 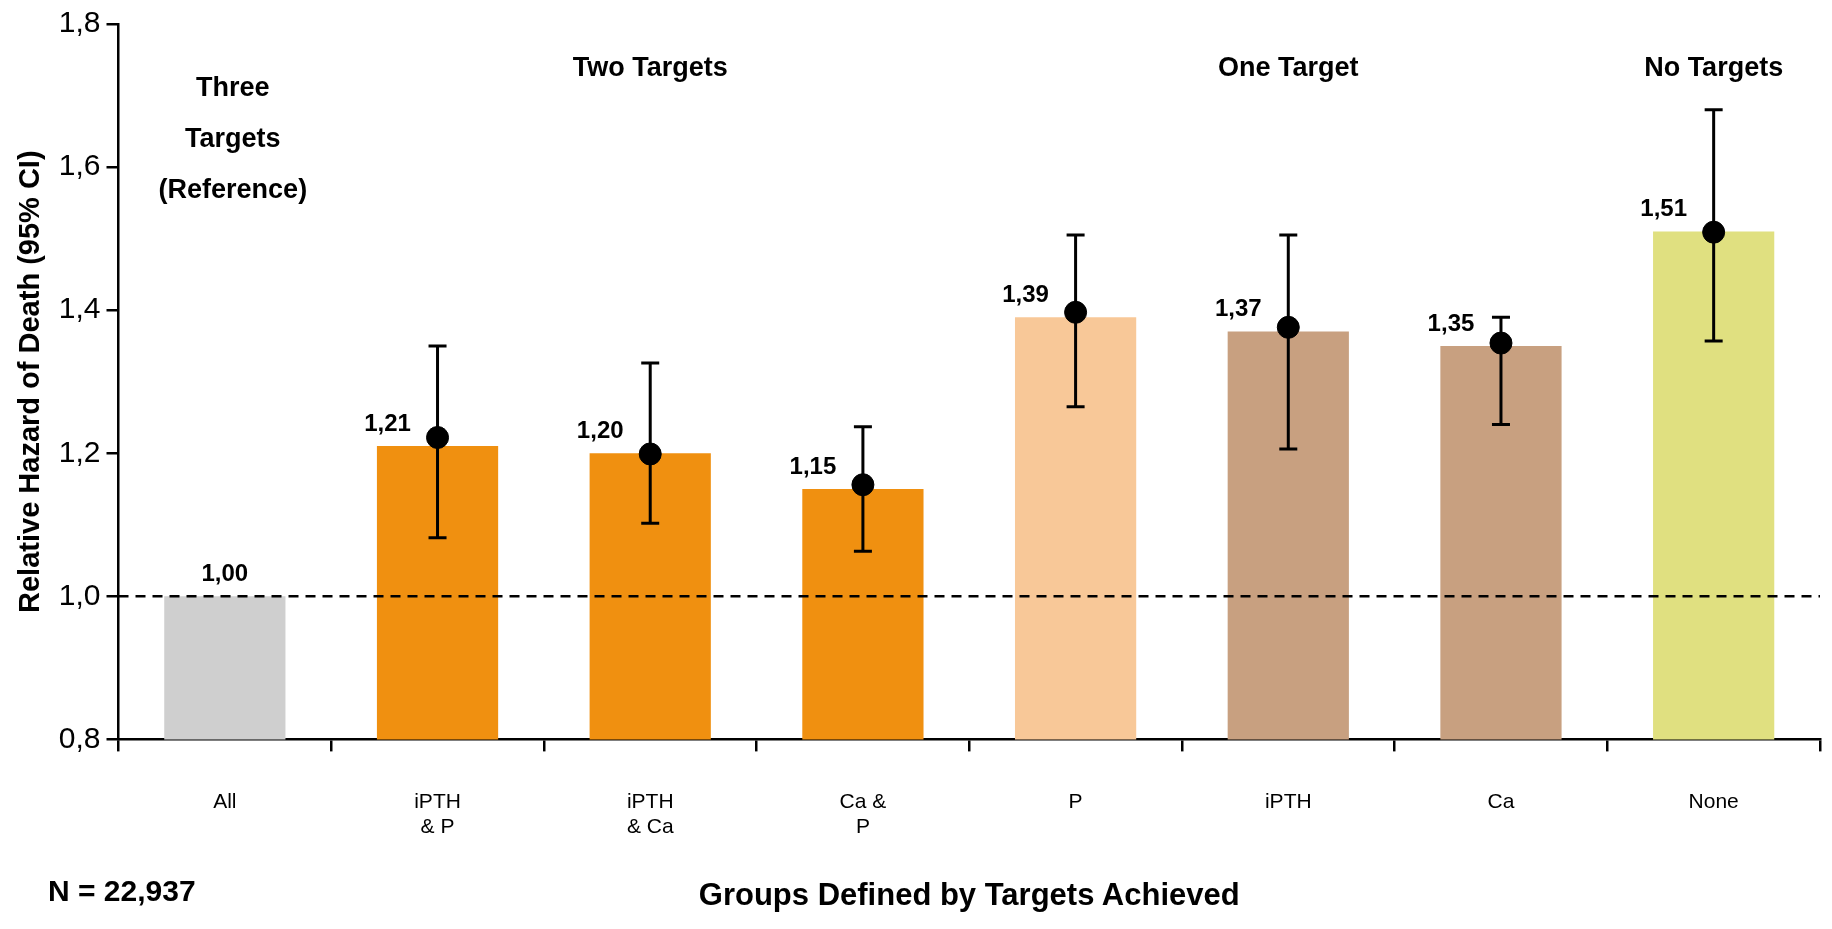 What do you see at coordinates (1288, 66) in the screenshot?
I see `annotation: One Target` at bounding box center [1288, 66].